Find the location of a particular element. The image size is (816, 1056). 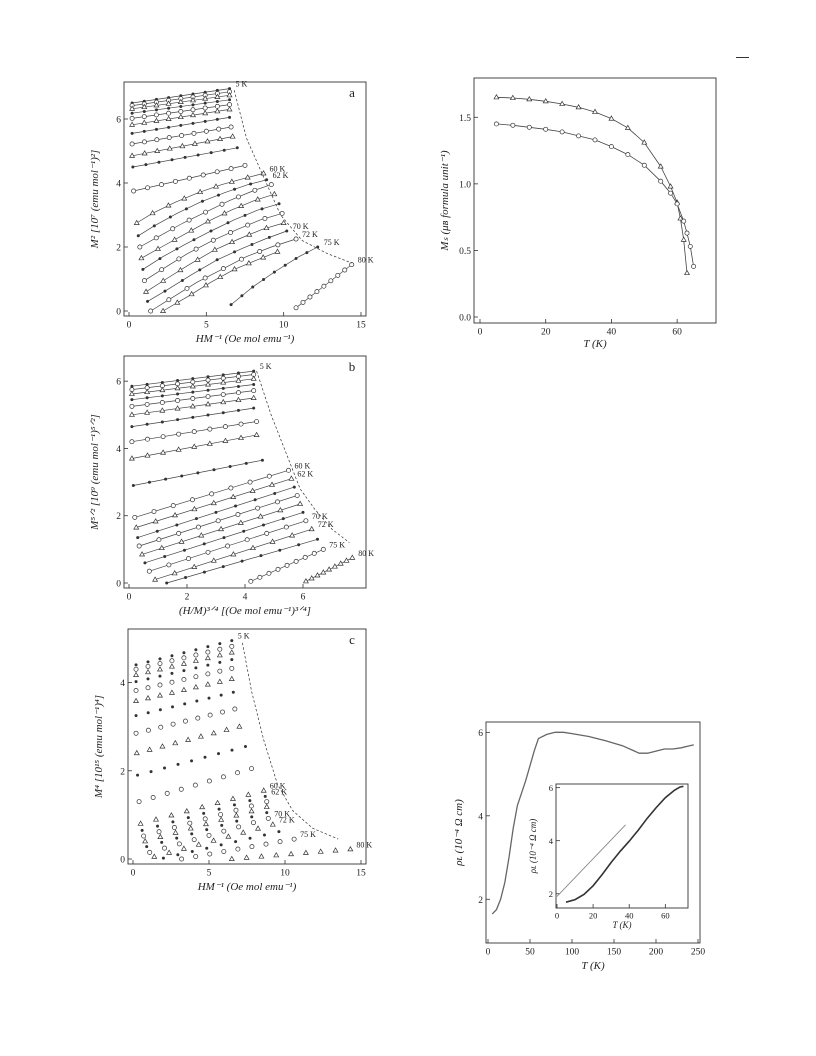

isotherm-line is located at coordinates (208, 226).